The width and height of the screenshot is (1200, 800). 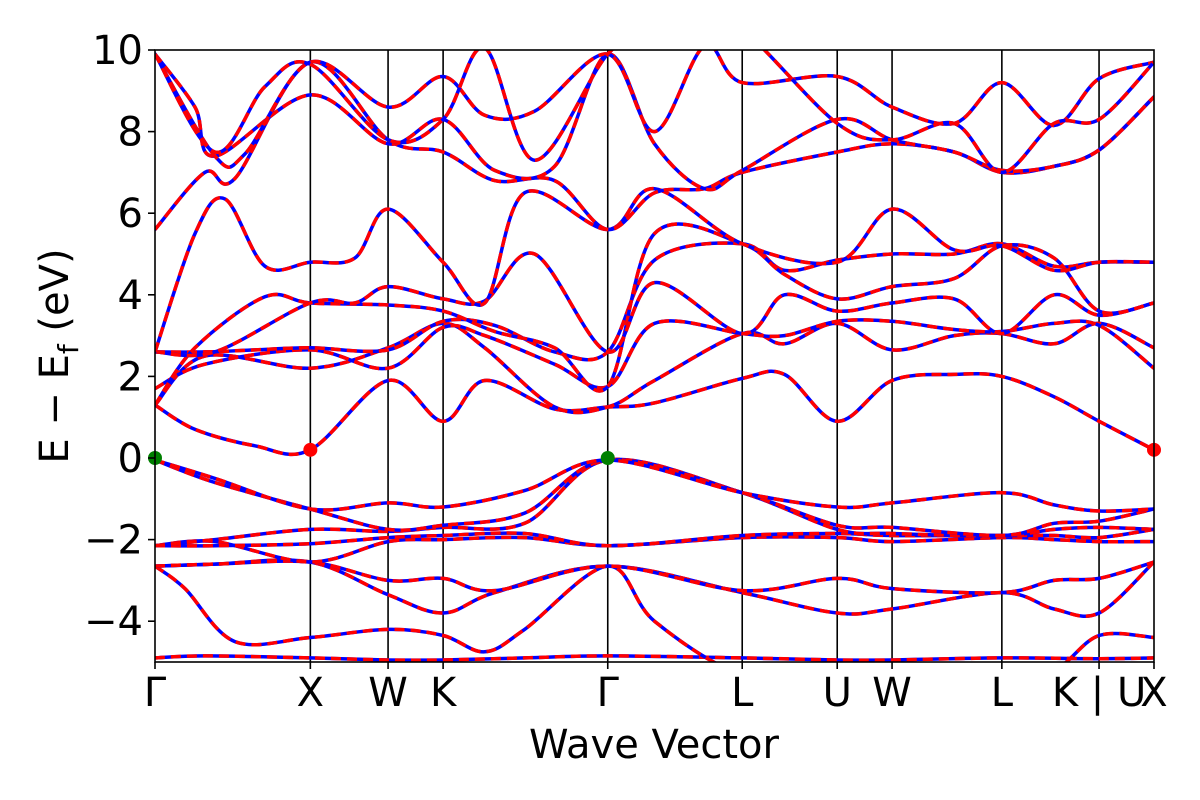 I want to click on y-tick-label: 10, so click(x=117, y=51).